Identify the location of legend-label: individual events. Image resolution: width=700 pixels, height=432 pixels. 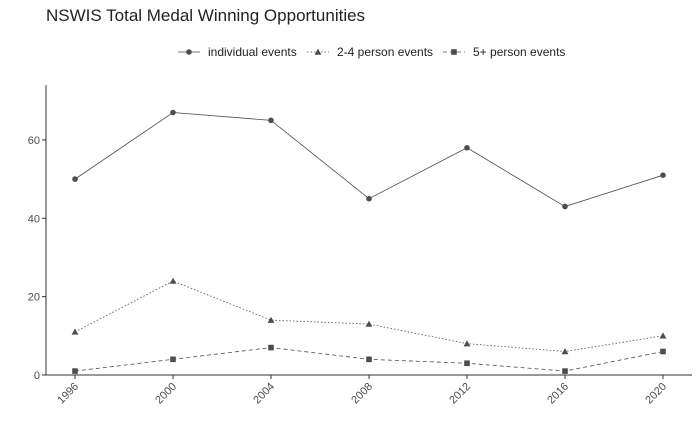
(252, 52).